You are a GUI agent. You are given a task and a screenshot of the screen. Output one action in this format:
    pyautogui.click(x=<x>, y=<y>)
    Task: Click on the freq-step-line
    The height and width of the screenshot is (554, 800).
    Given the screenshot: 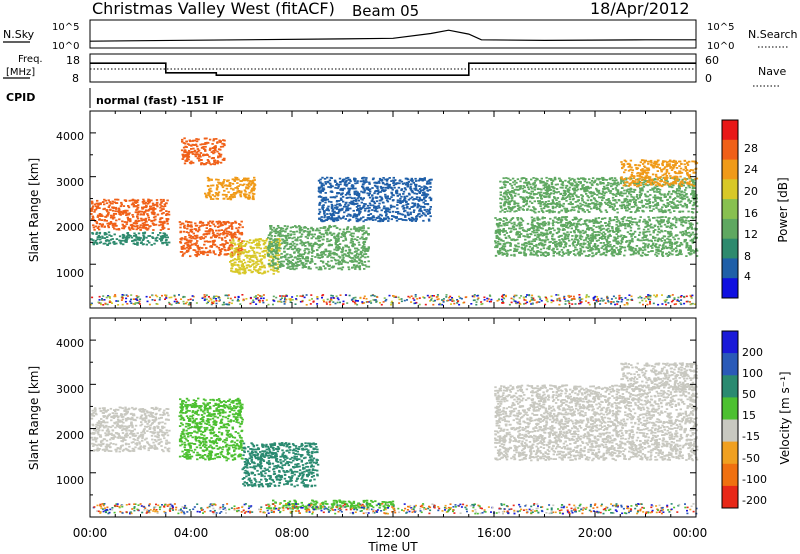 What is the action you would take?
    pyautogui.click(x=393, y=69)
    